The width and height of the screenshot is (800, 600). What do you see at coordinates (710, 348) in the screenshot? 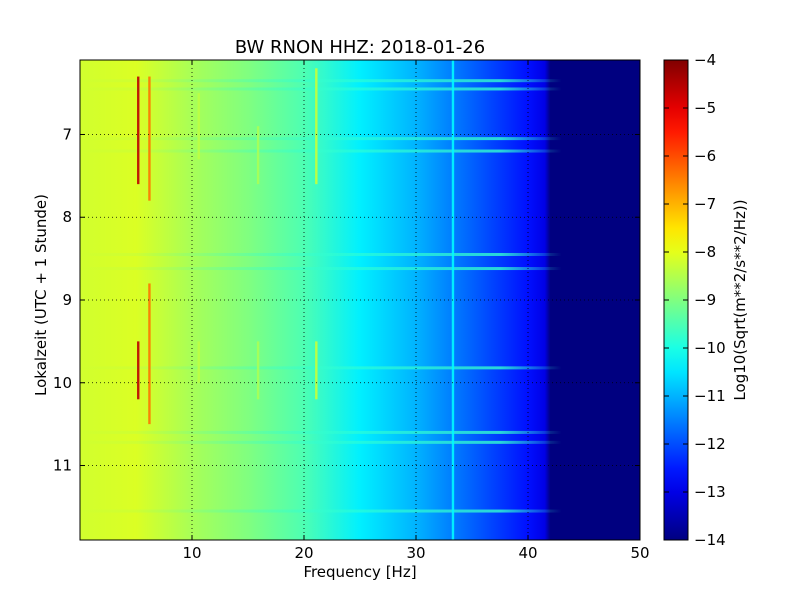
I see `colorbar-tick-label: −10` at bounding box center [710, 348].